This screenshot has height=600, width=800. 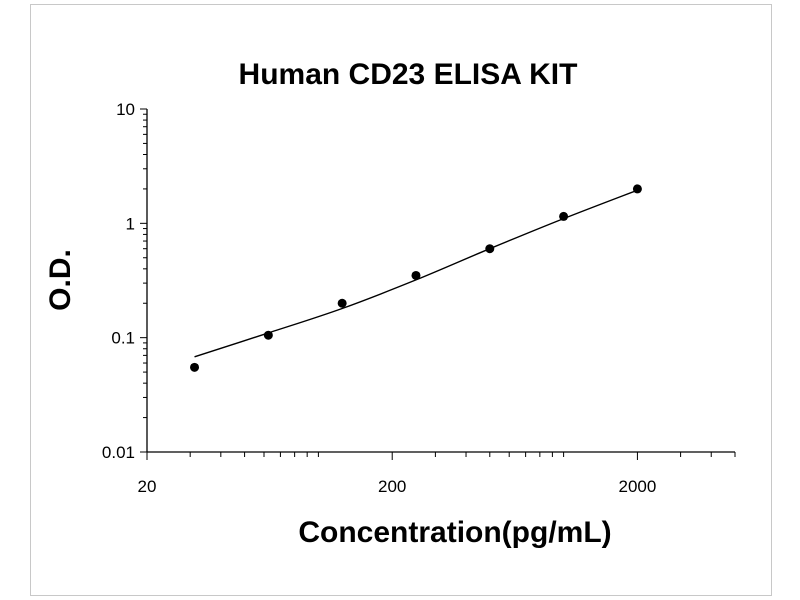 What do you see at coordinates (638, 486) in the screenshot?
I see `x-tick-label: 2000` at bounding box center [638, 486].